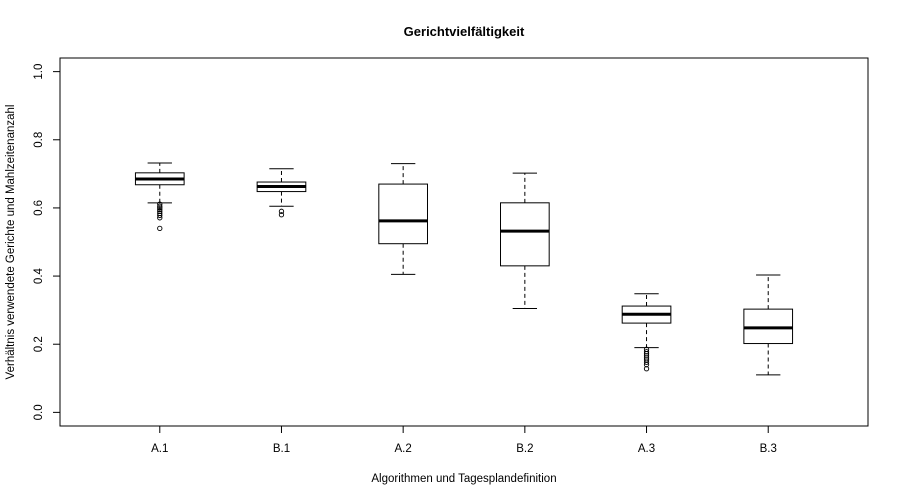 This screenshot has width=900, height=500. What do you see at coordinates (281, 449) in the screenshot?
I see `x-tick-label: B.1` at bounding box center [281, 449].